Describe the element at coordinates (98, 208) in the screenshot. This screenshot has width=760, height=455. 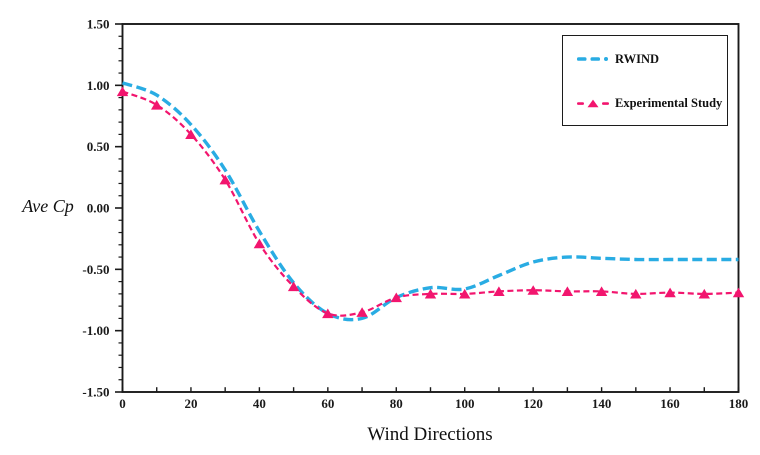
I see `y-tick-label: 0.00` at that location.